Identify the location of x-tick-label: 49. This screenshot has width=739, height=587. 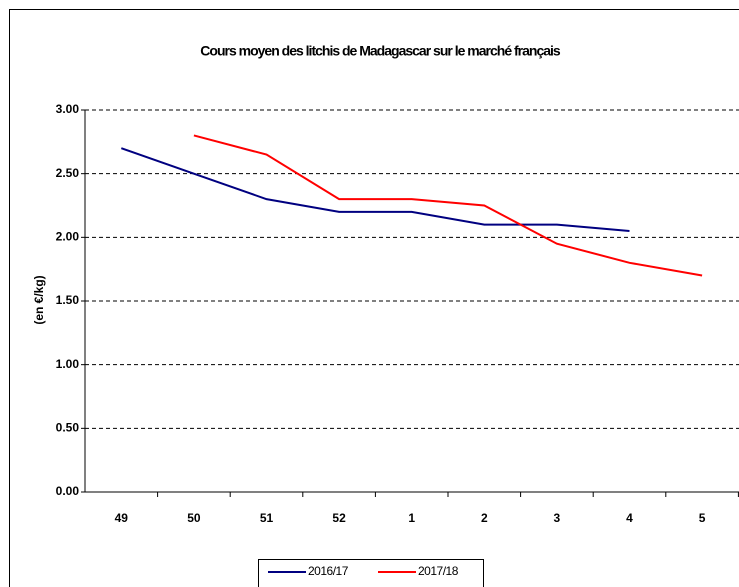
(122, 518).